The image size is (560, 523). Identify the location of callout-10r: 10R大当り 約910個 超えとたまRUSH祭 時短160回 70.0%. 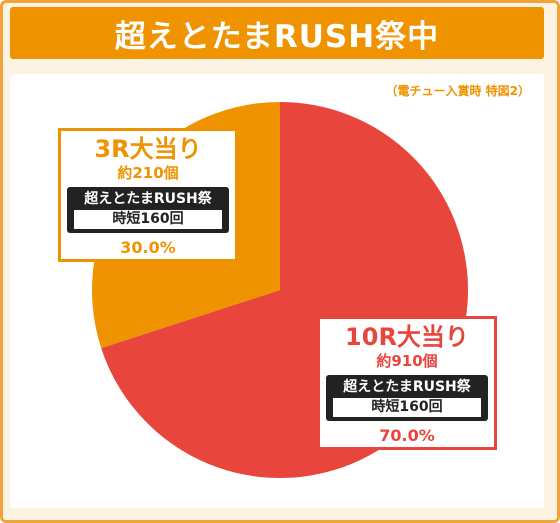
(407, 383).